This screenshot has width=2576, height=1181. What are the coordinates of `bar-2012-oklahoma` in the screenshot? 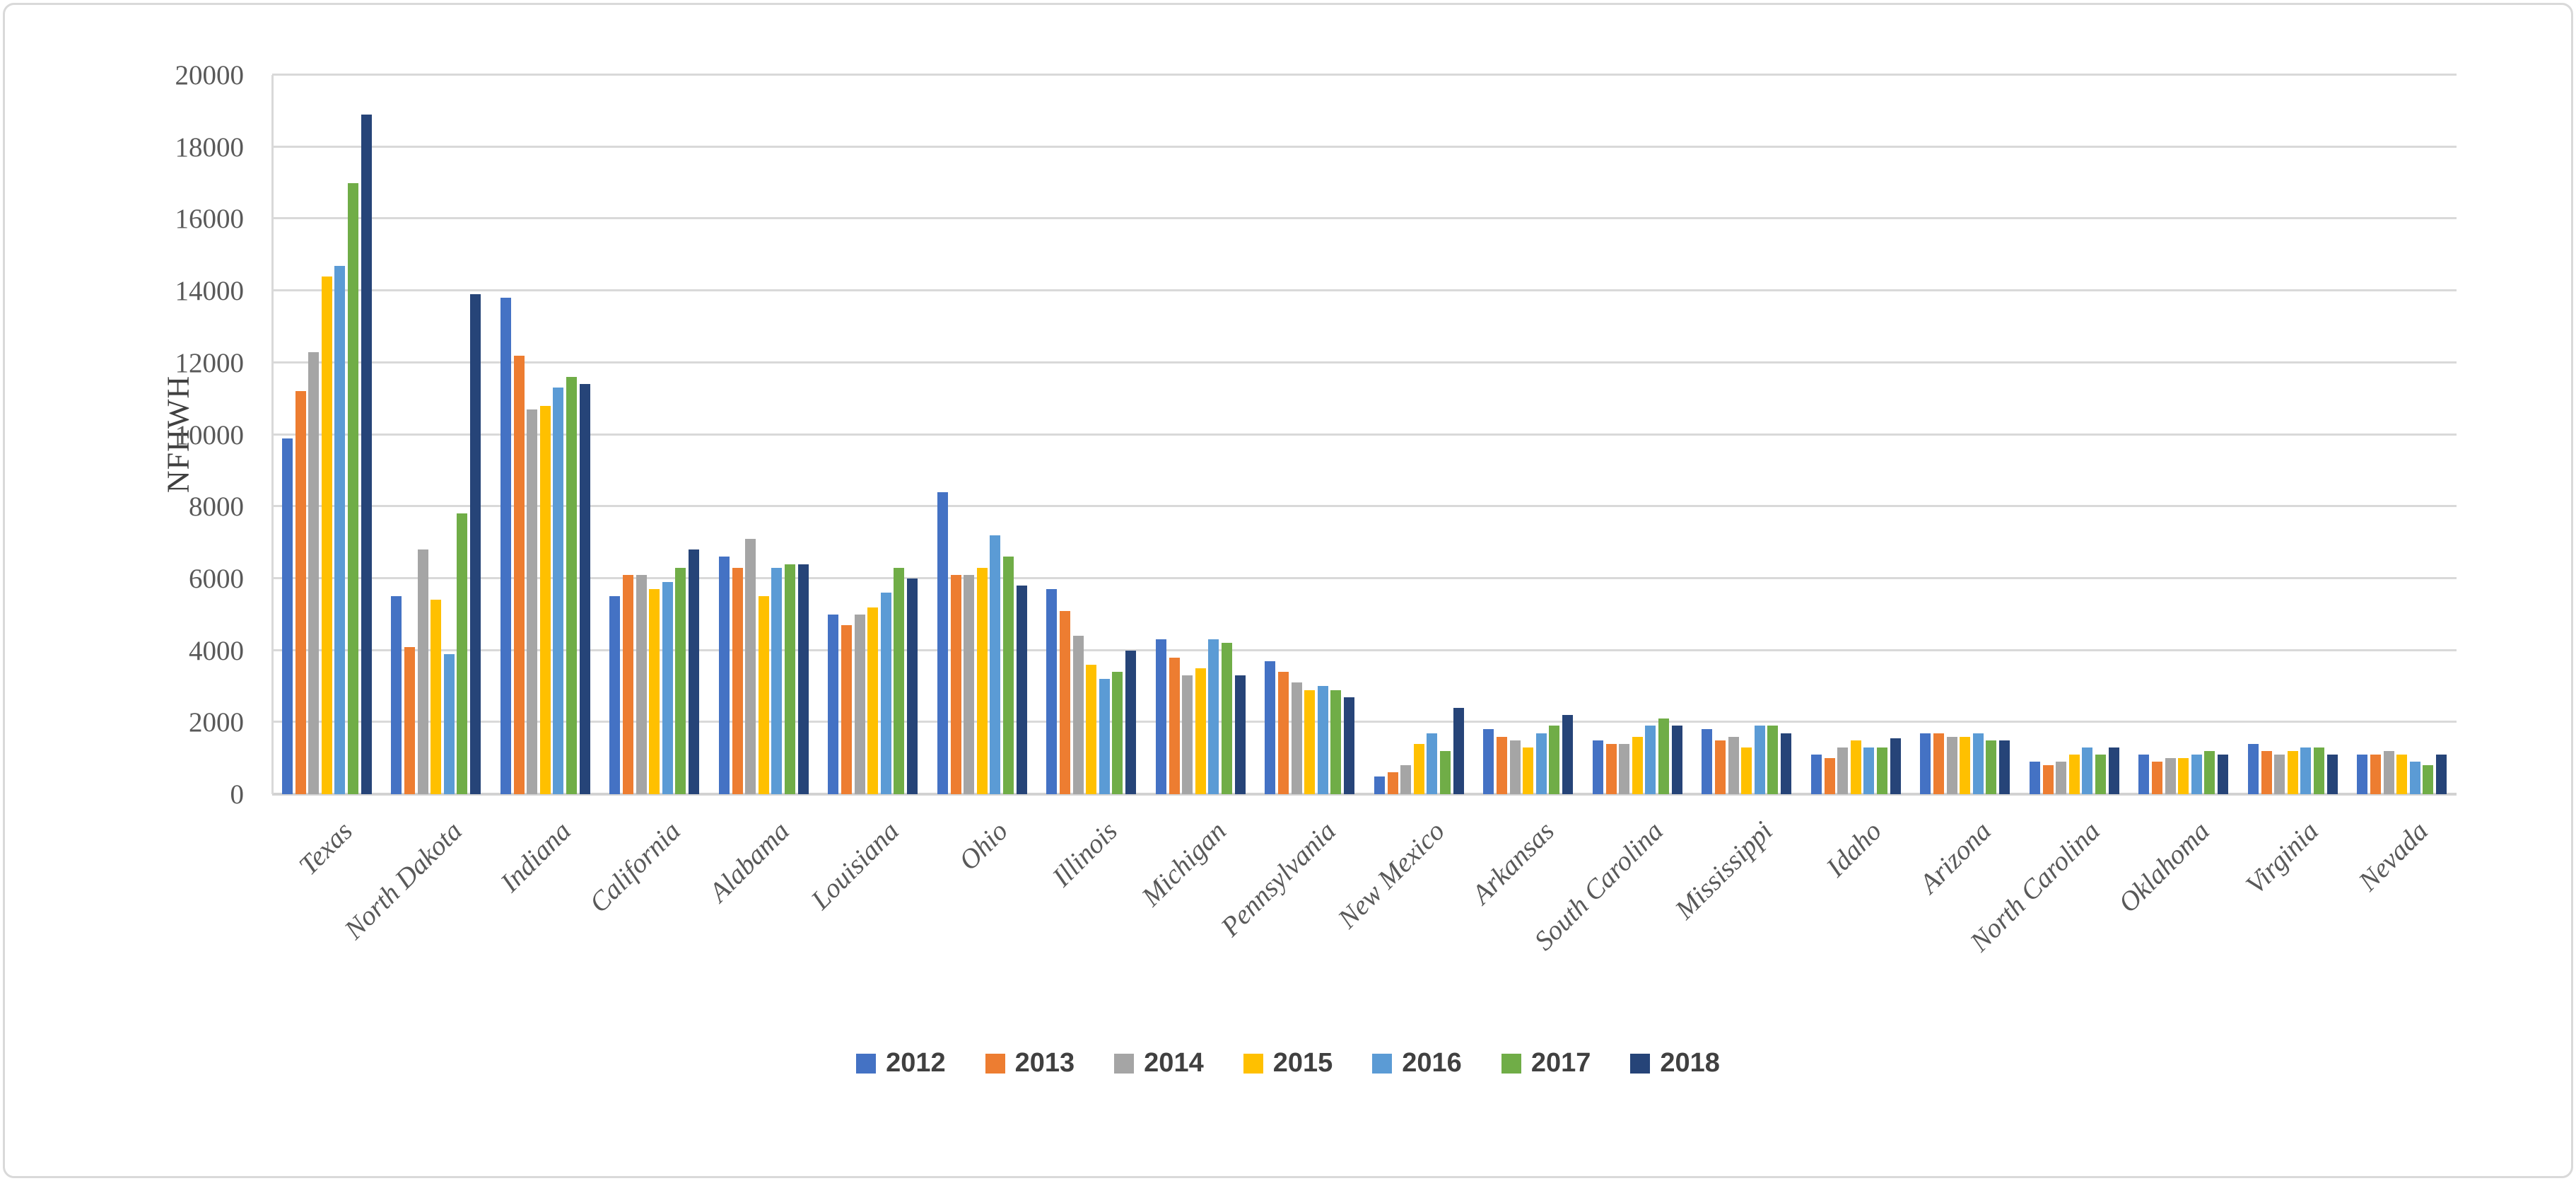 It's located at (2144, 775).